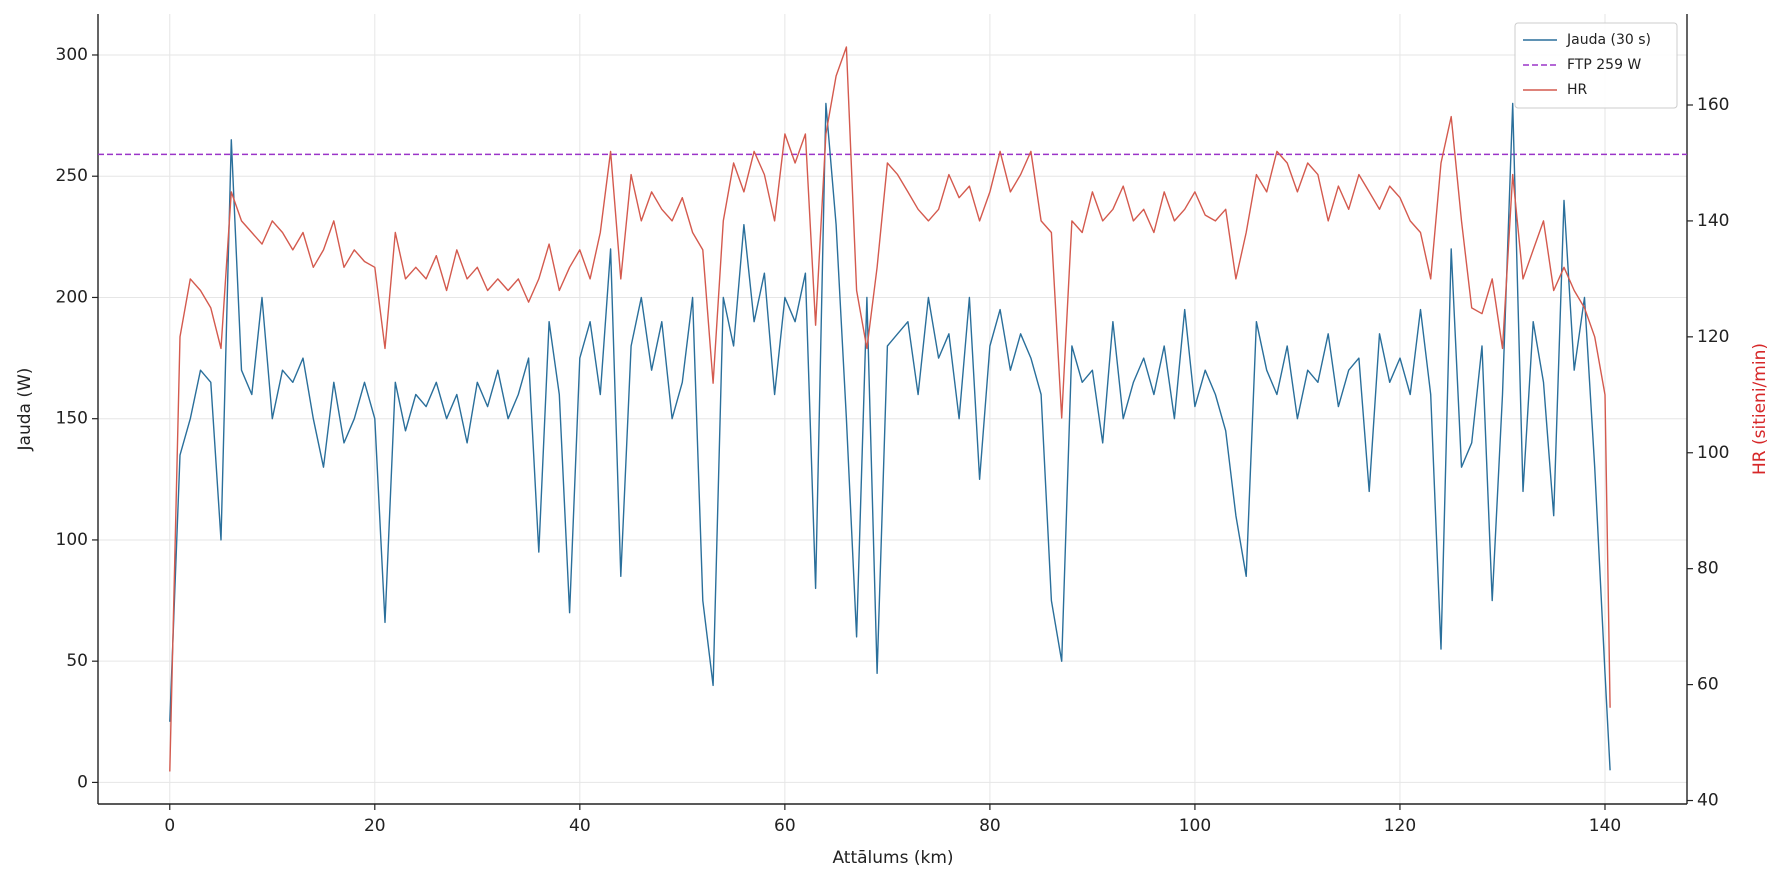 The image size is (1785, 885). Describe the element at coordinates (1713, 105) in the screenshot. I see `y2-tick-label: 160` at that location.